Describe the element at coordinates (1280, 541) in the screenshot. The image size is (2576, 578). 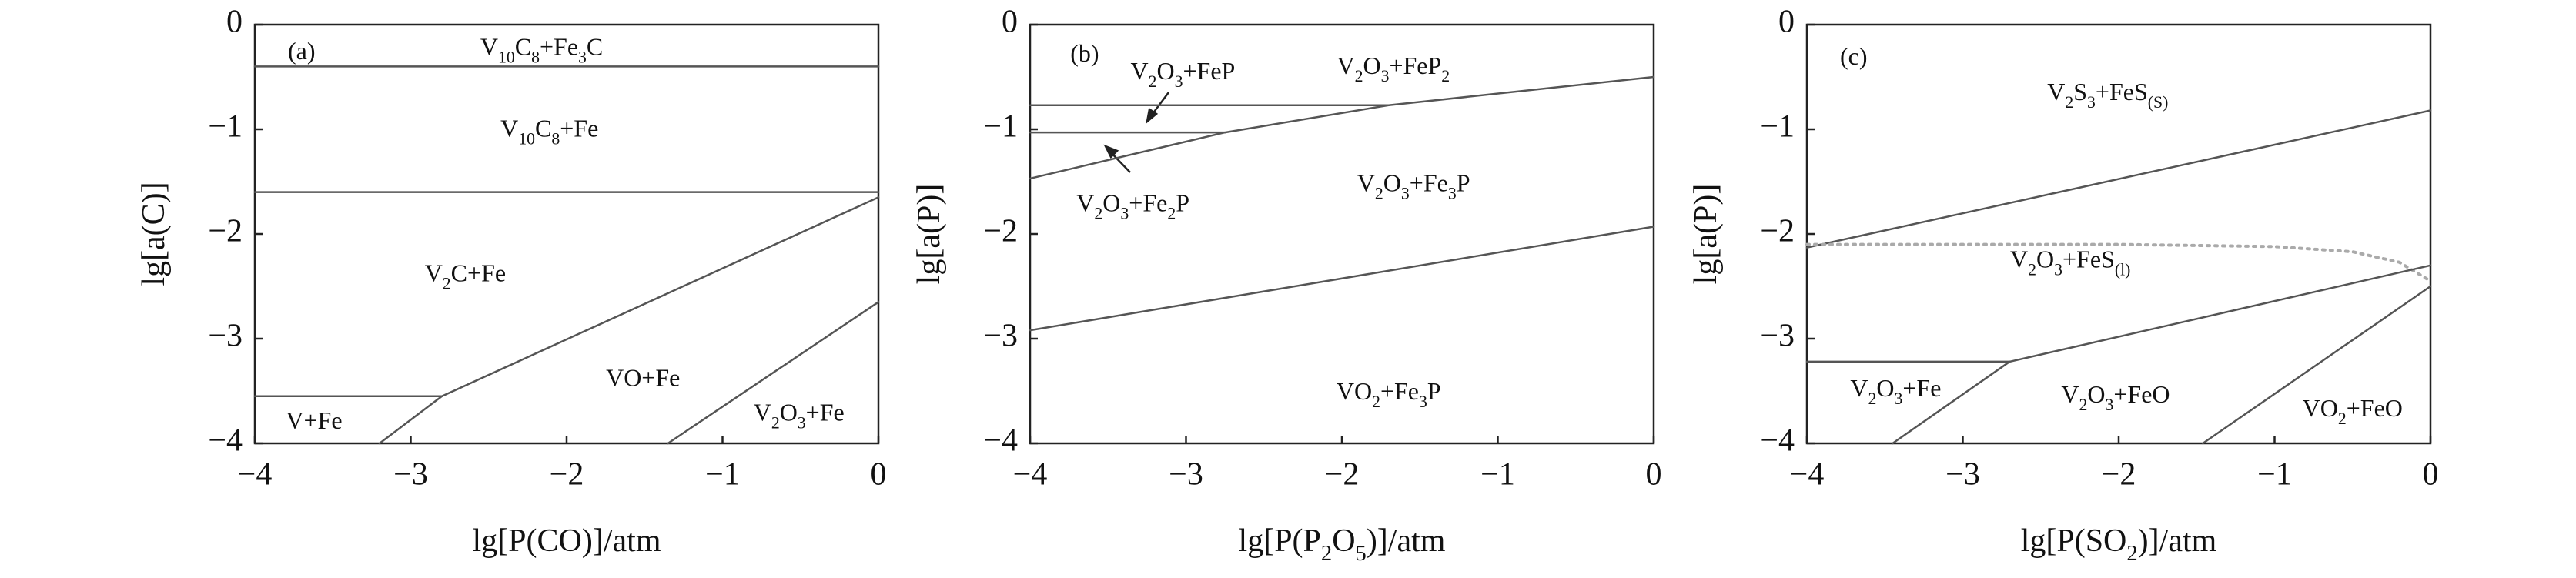
I see `x-axis-label-part: lg[P(P` at that location.